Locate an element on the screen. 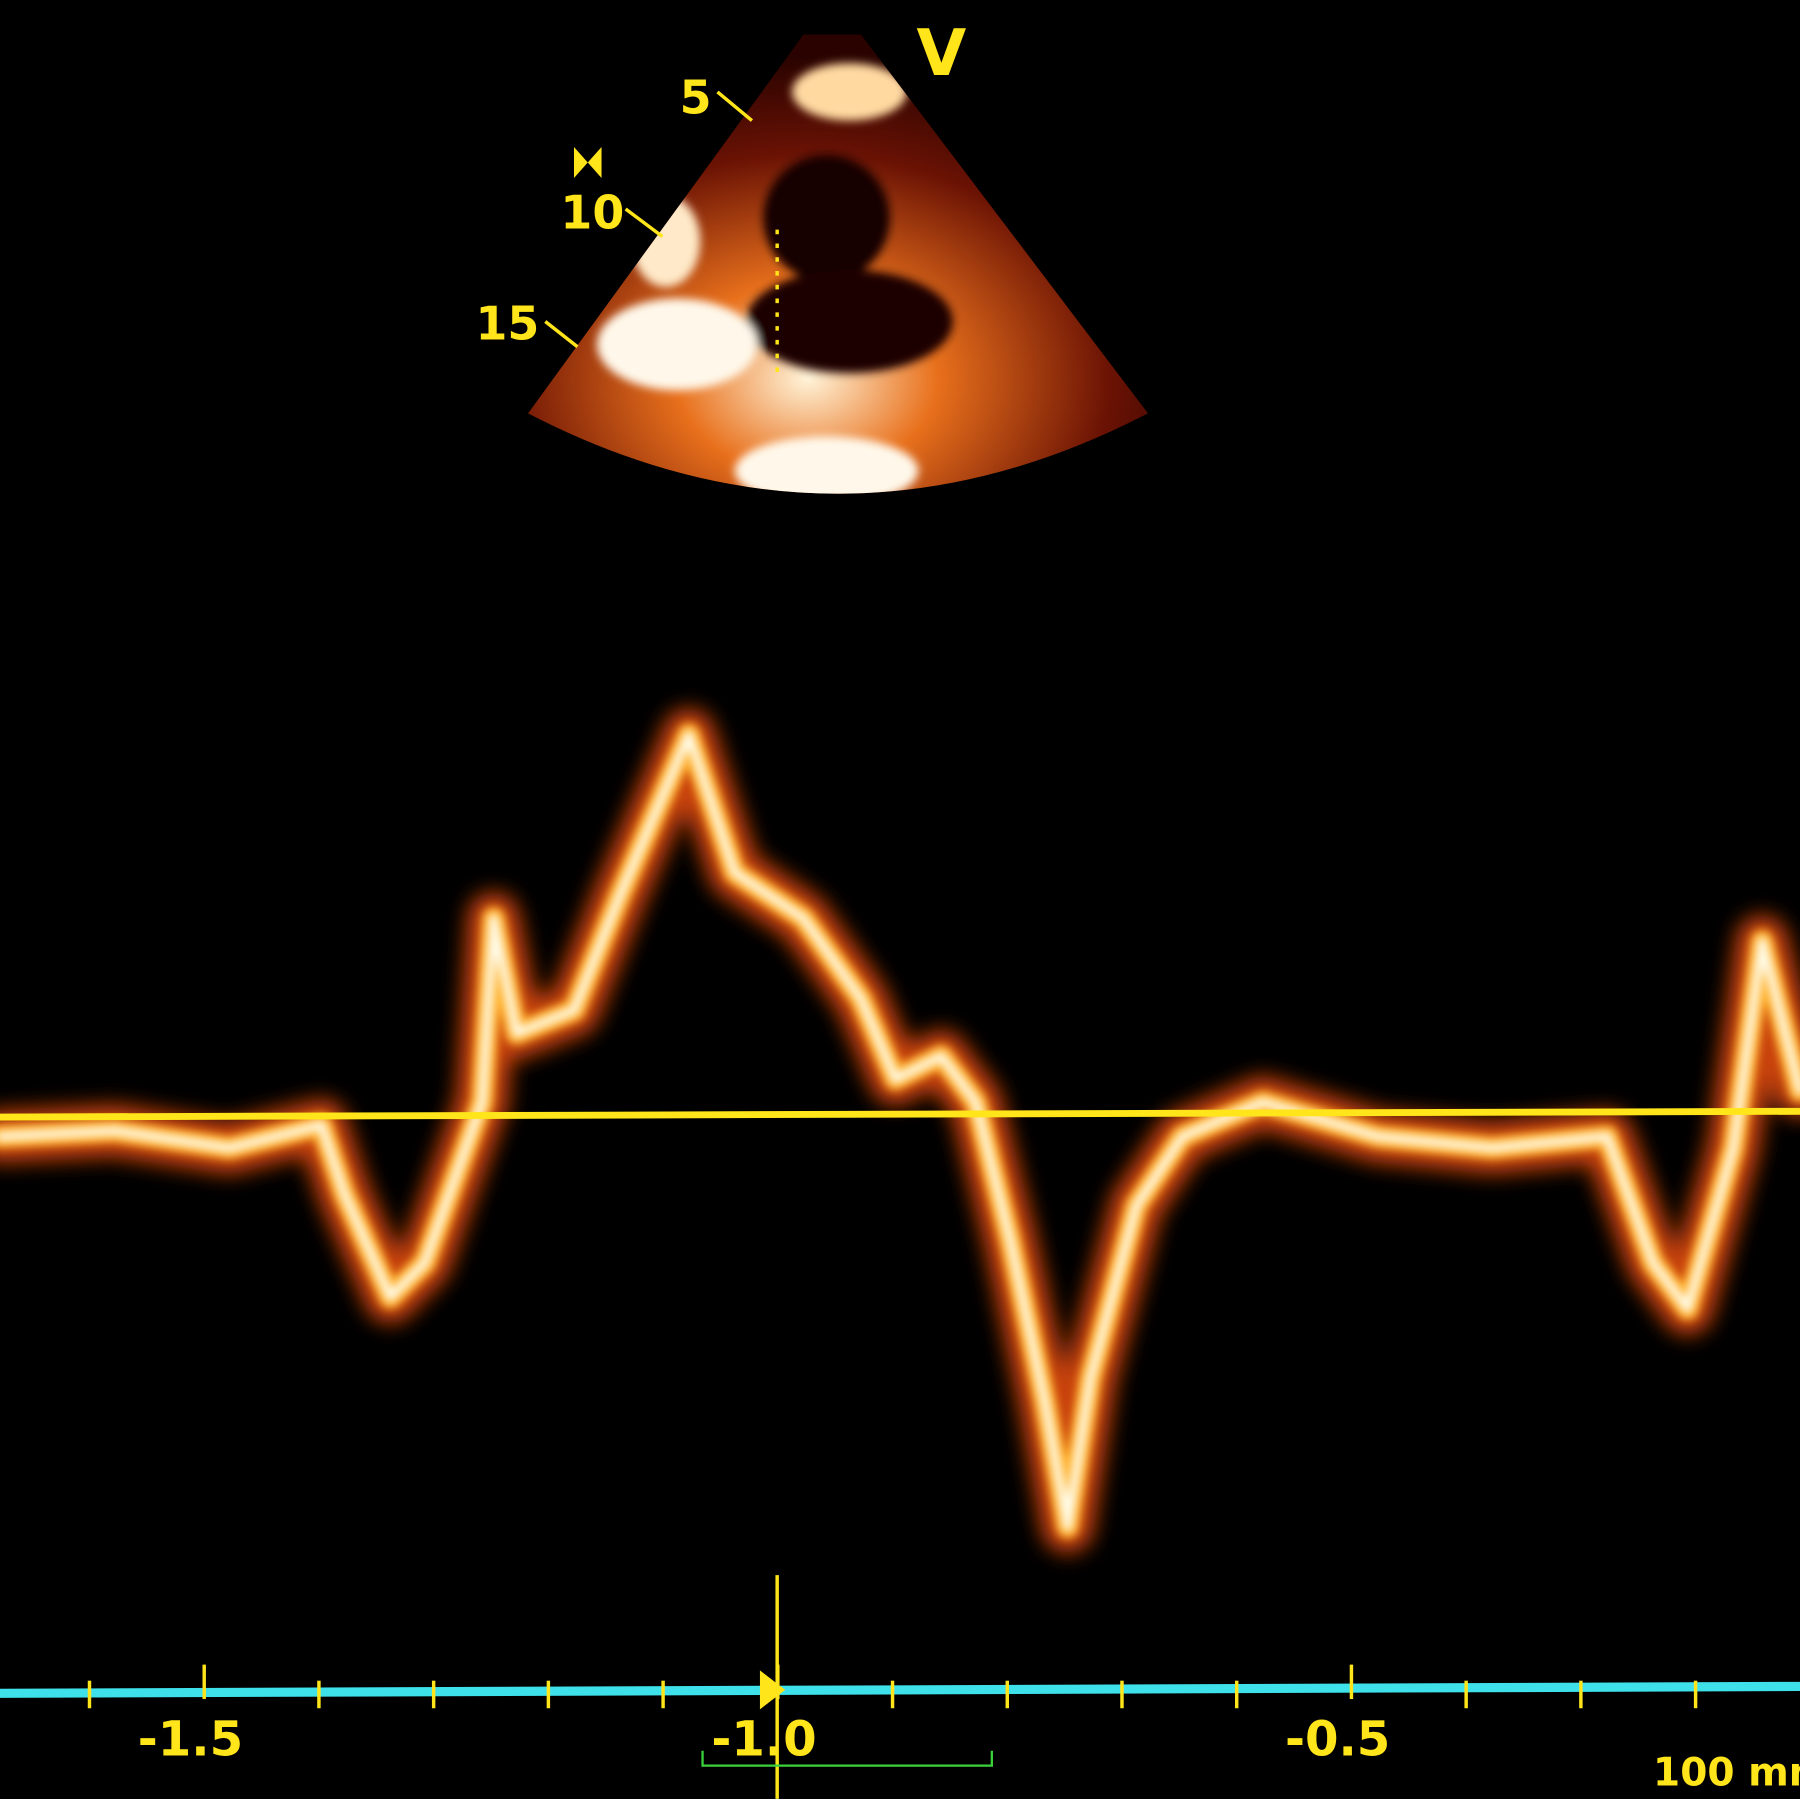  baseline is located at coordinates (900, 1114).